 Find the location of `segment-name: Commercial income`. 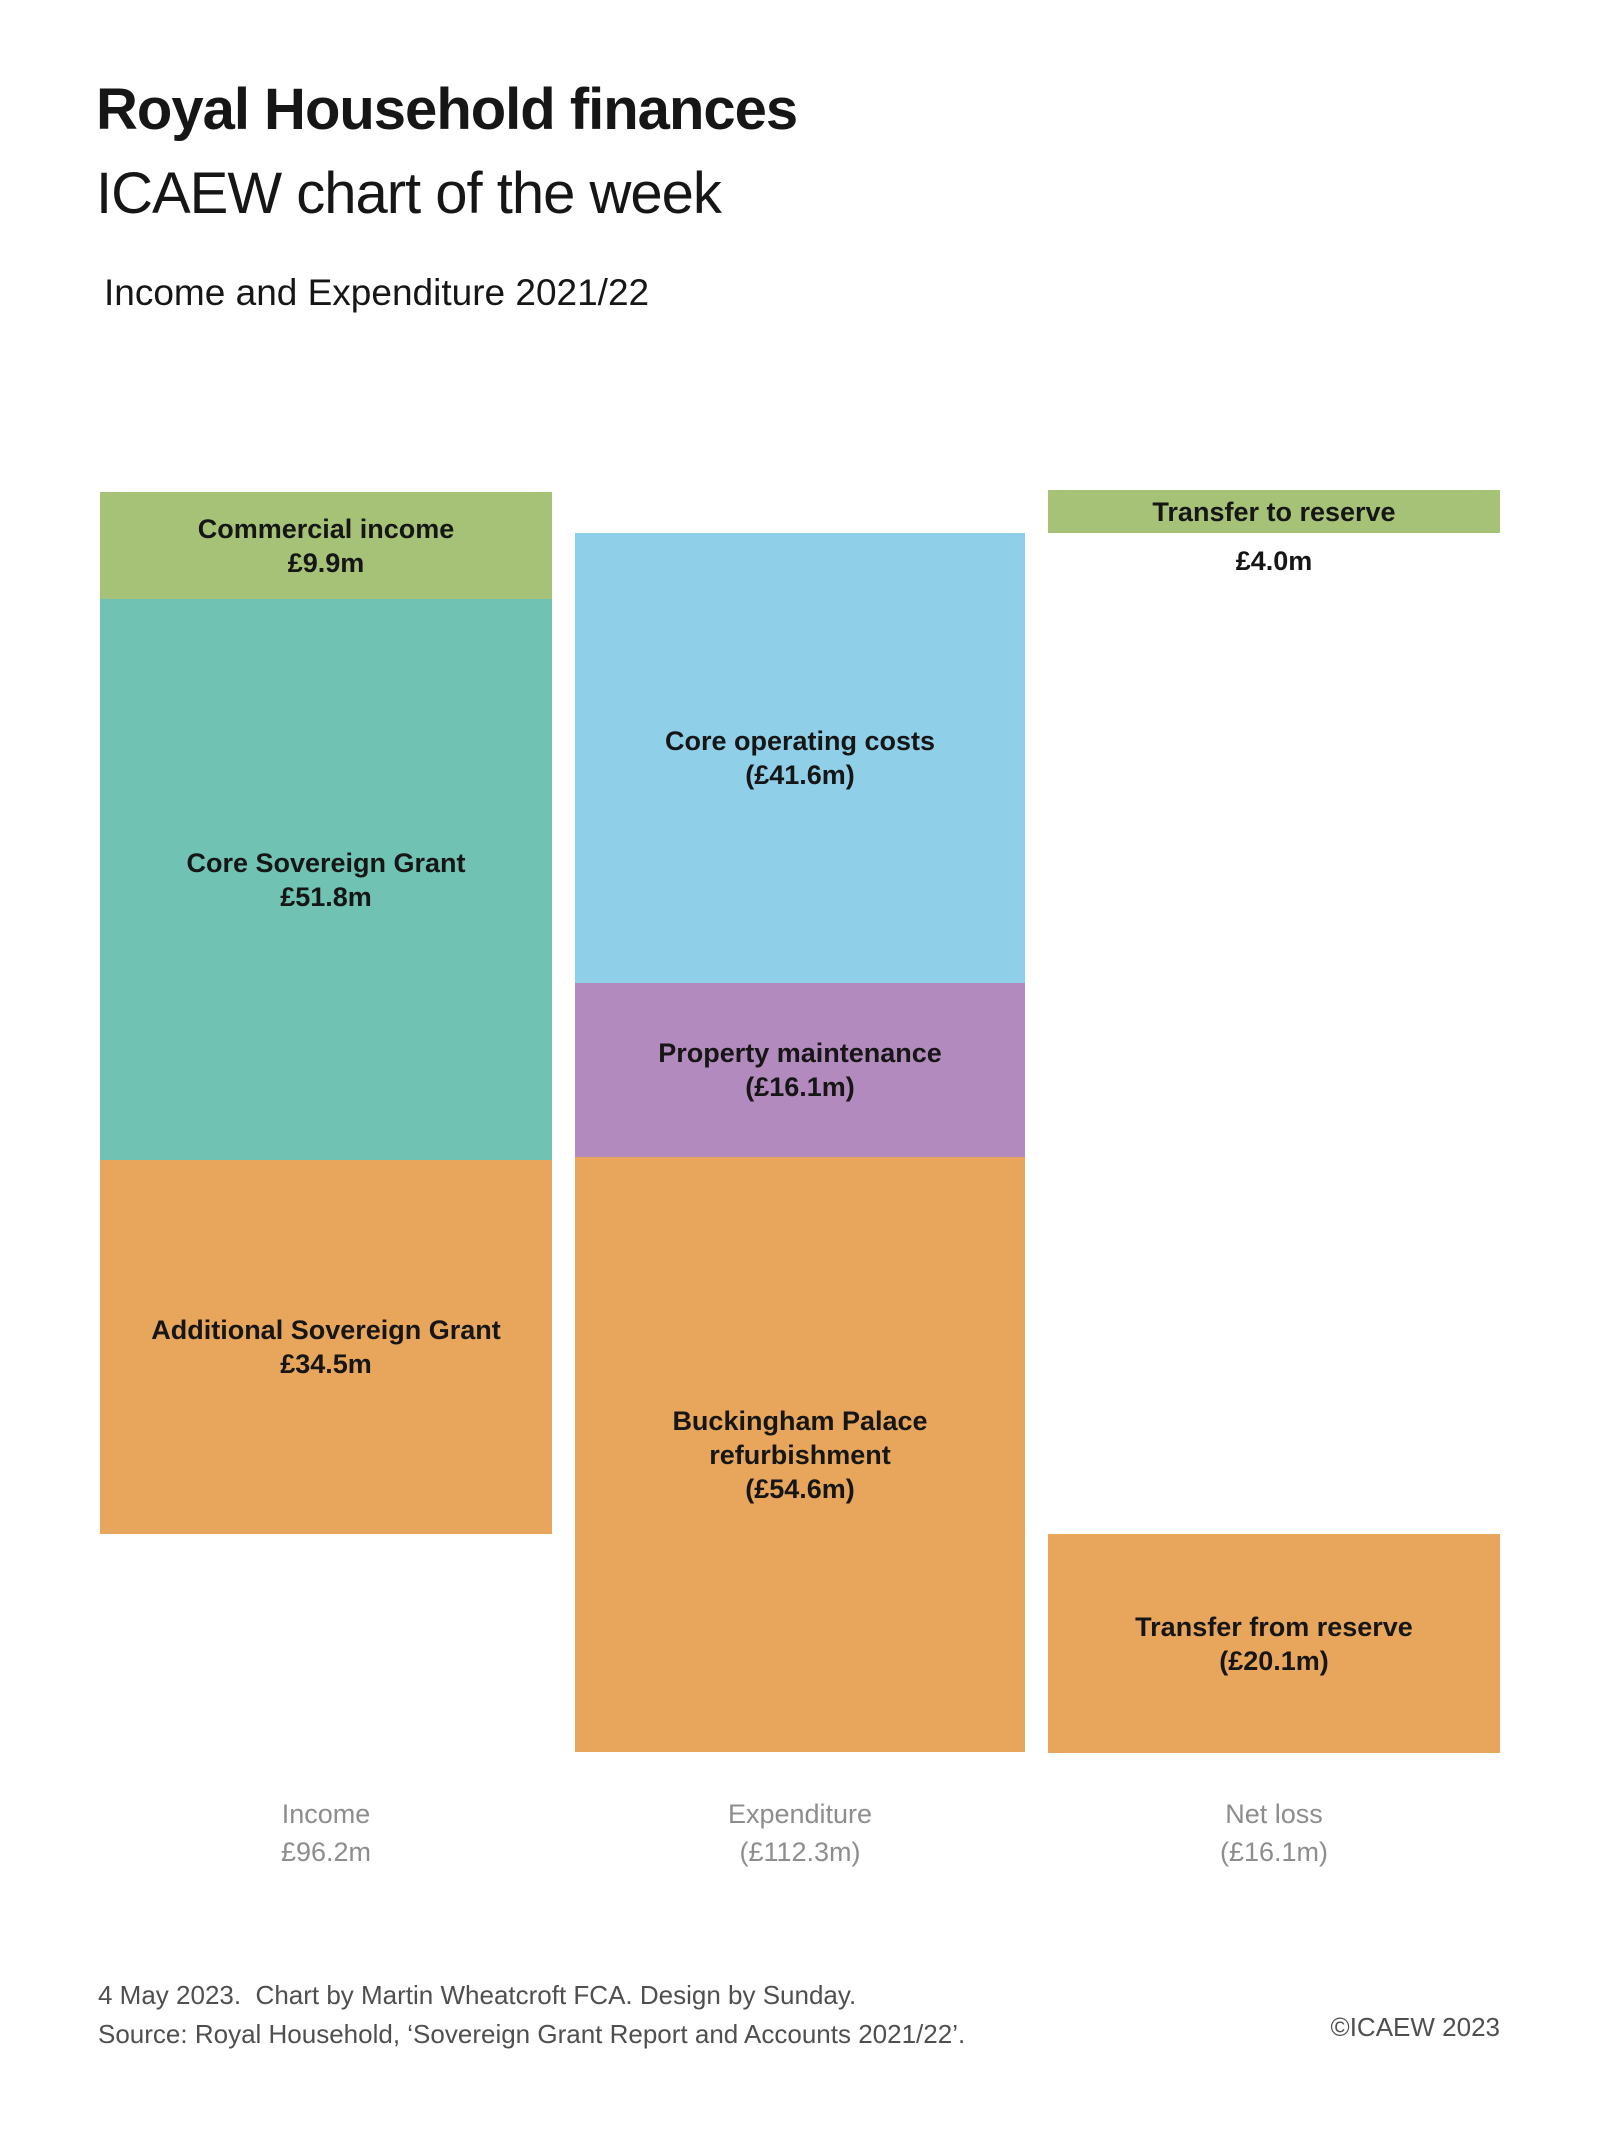

segment-name: Commercial income is located at coordinates (326, 528).